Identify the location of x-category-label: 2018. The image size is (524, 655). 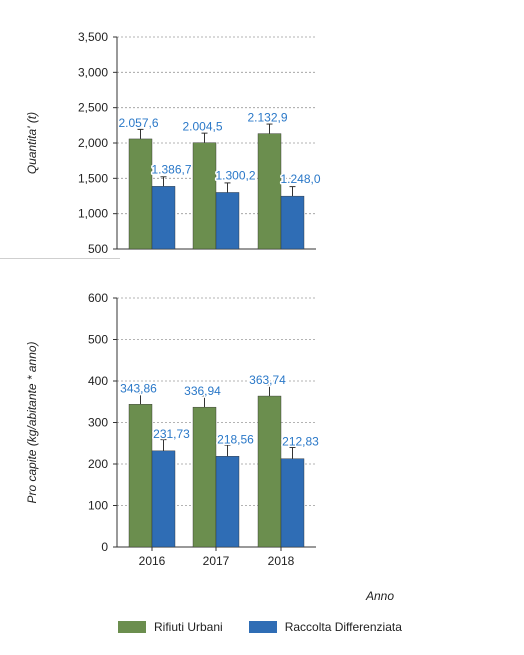
(281, 561).